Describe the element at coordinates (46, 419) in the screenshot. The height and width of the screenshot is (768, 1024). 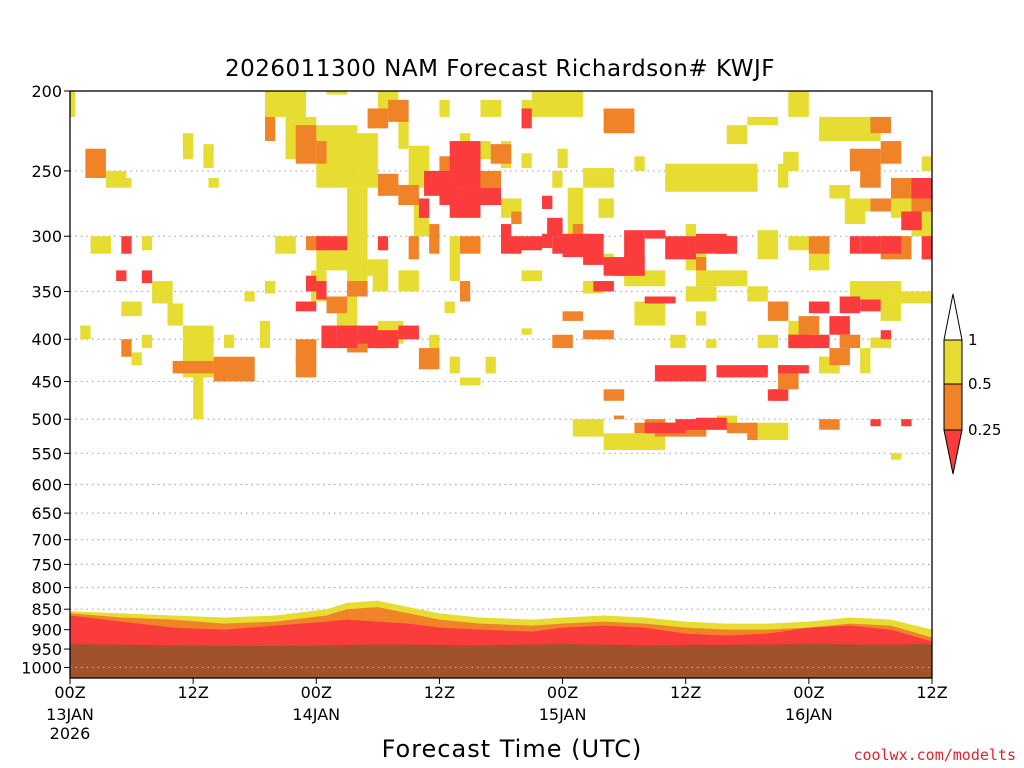
I see `y-tick-label-500: 500` at that location.